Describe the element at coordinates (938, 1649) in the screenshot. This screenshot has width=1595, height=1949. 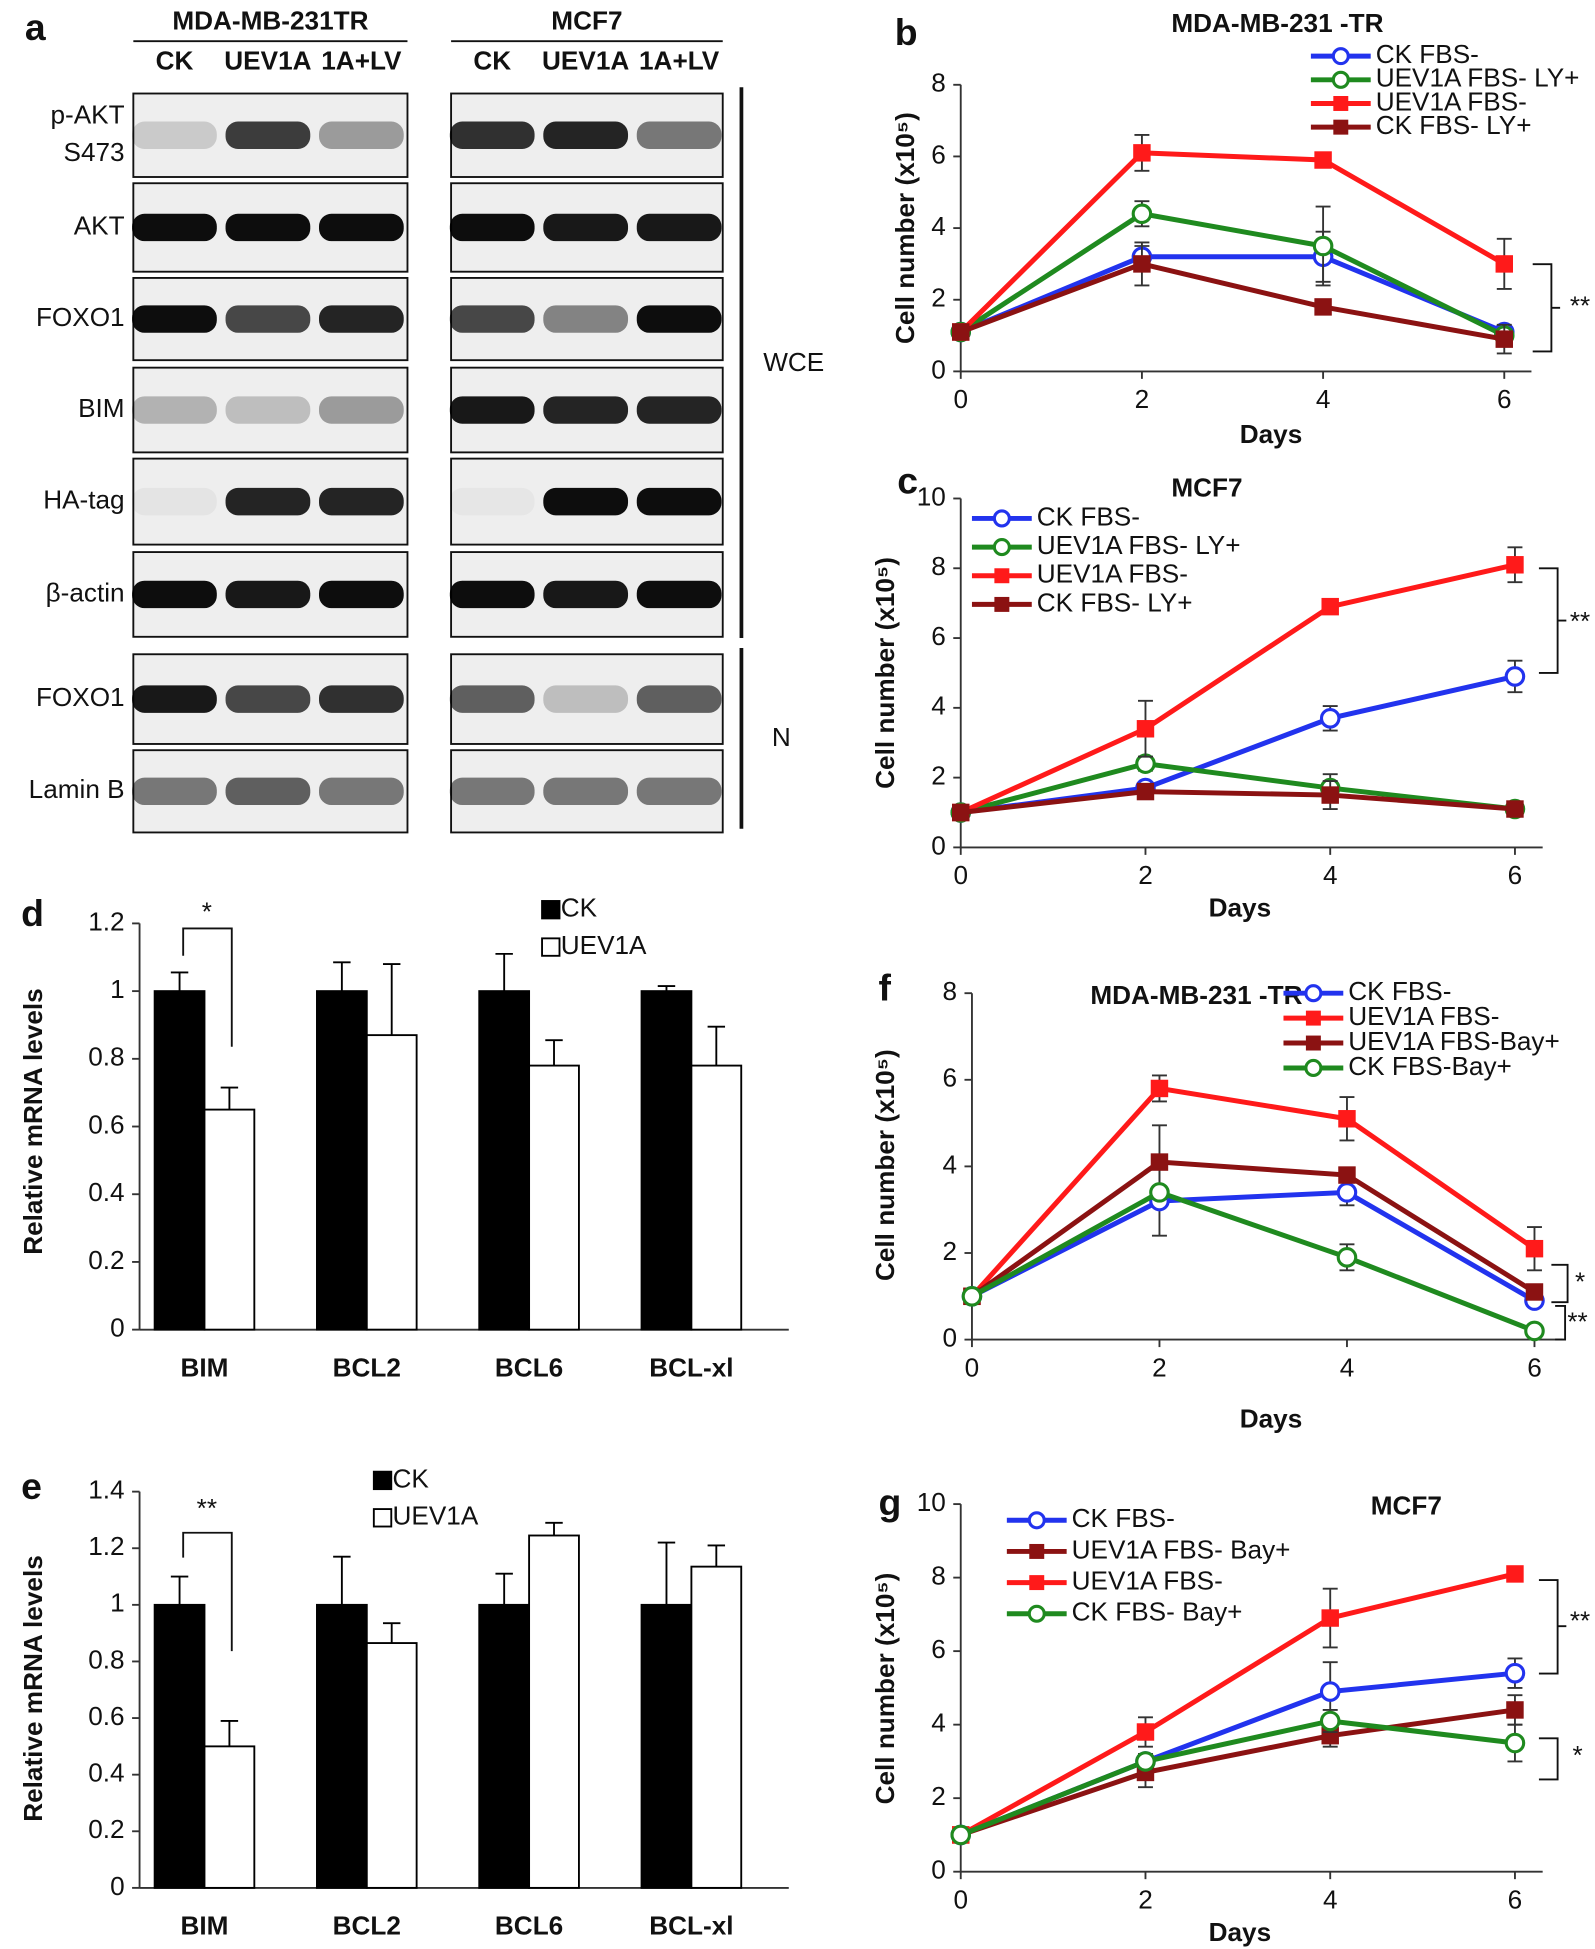
I see `y-tick-label: 6` at that location.